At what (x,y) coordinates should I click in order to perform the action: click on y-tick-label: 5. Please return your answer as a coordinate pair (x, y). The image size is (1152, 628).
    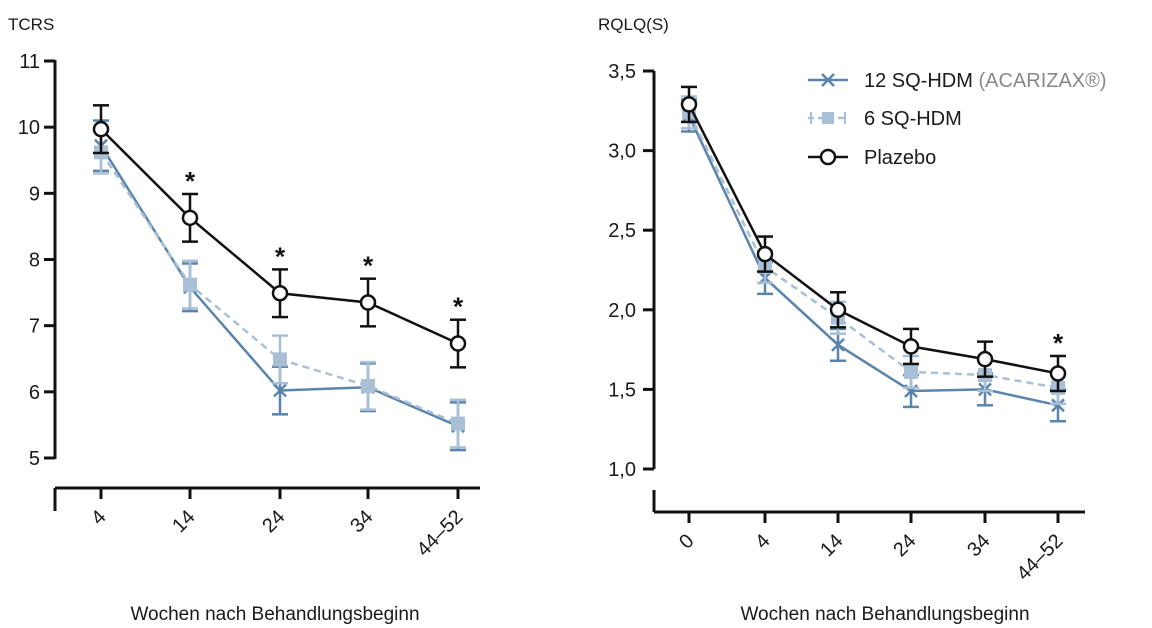
    Looking at the image, I should click on (34, 459).